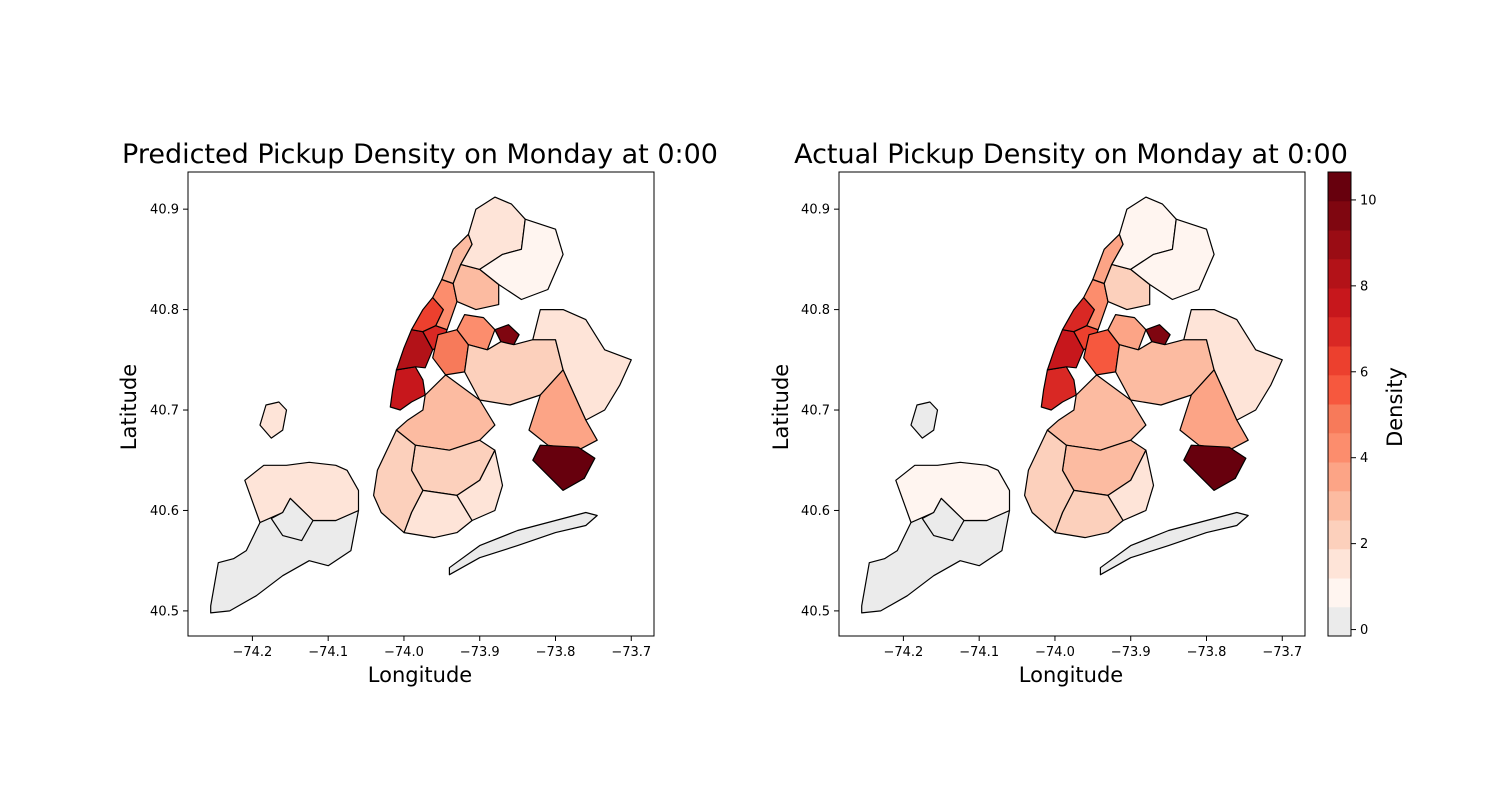  Describe the element at coordinates (164, 411) in the screenshot. I see `predicted-y-tick-label: 40.7` at that location.